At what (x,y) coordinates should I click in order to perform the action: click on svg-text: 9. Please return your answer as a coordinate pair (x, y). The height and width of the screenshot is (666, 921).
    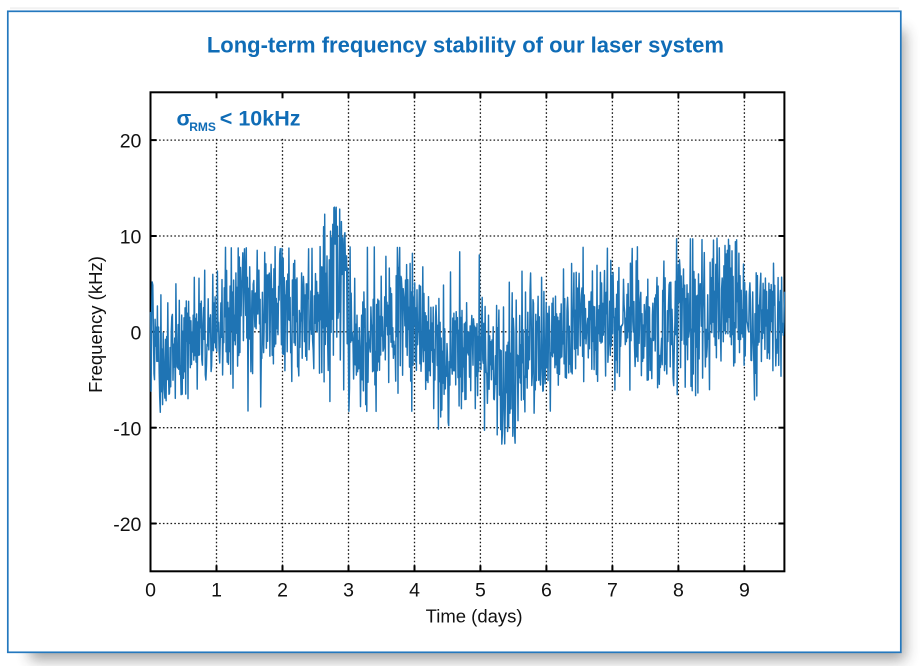
    Looking at the image, I should click on (744, 591).